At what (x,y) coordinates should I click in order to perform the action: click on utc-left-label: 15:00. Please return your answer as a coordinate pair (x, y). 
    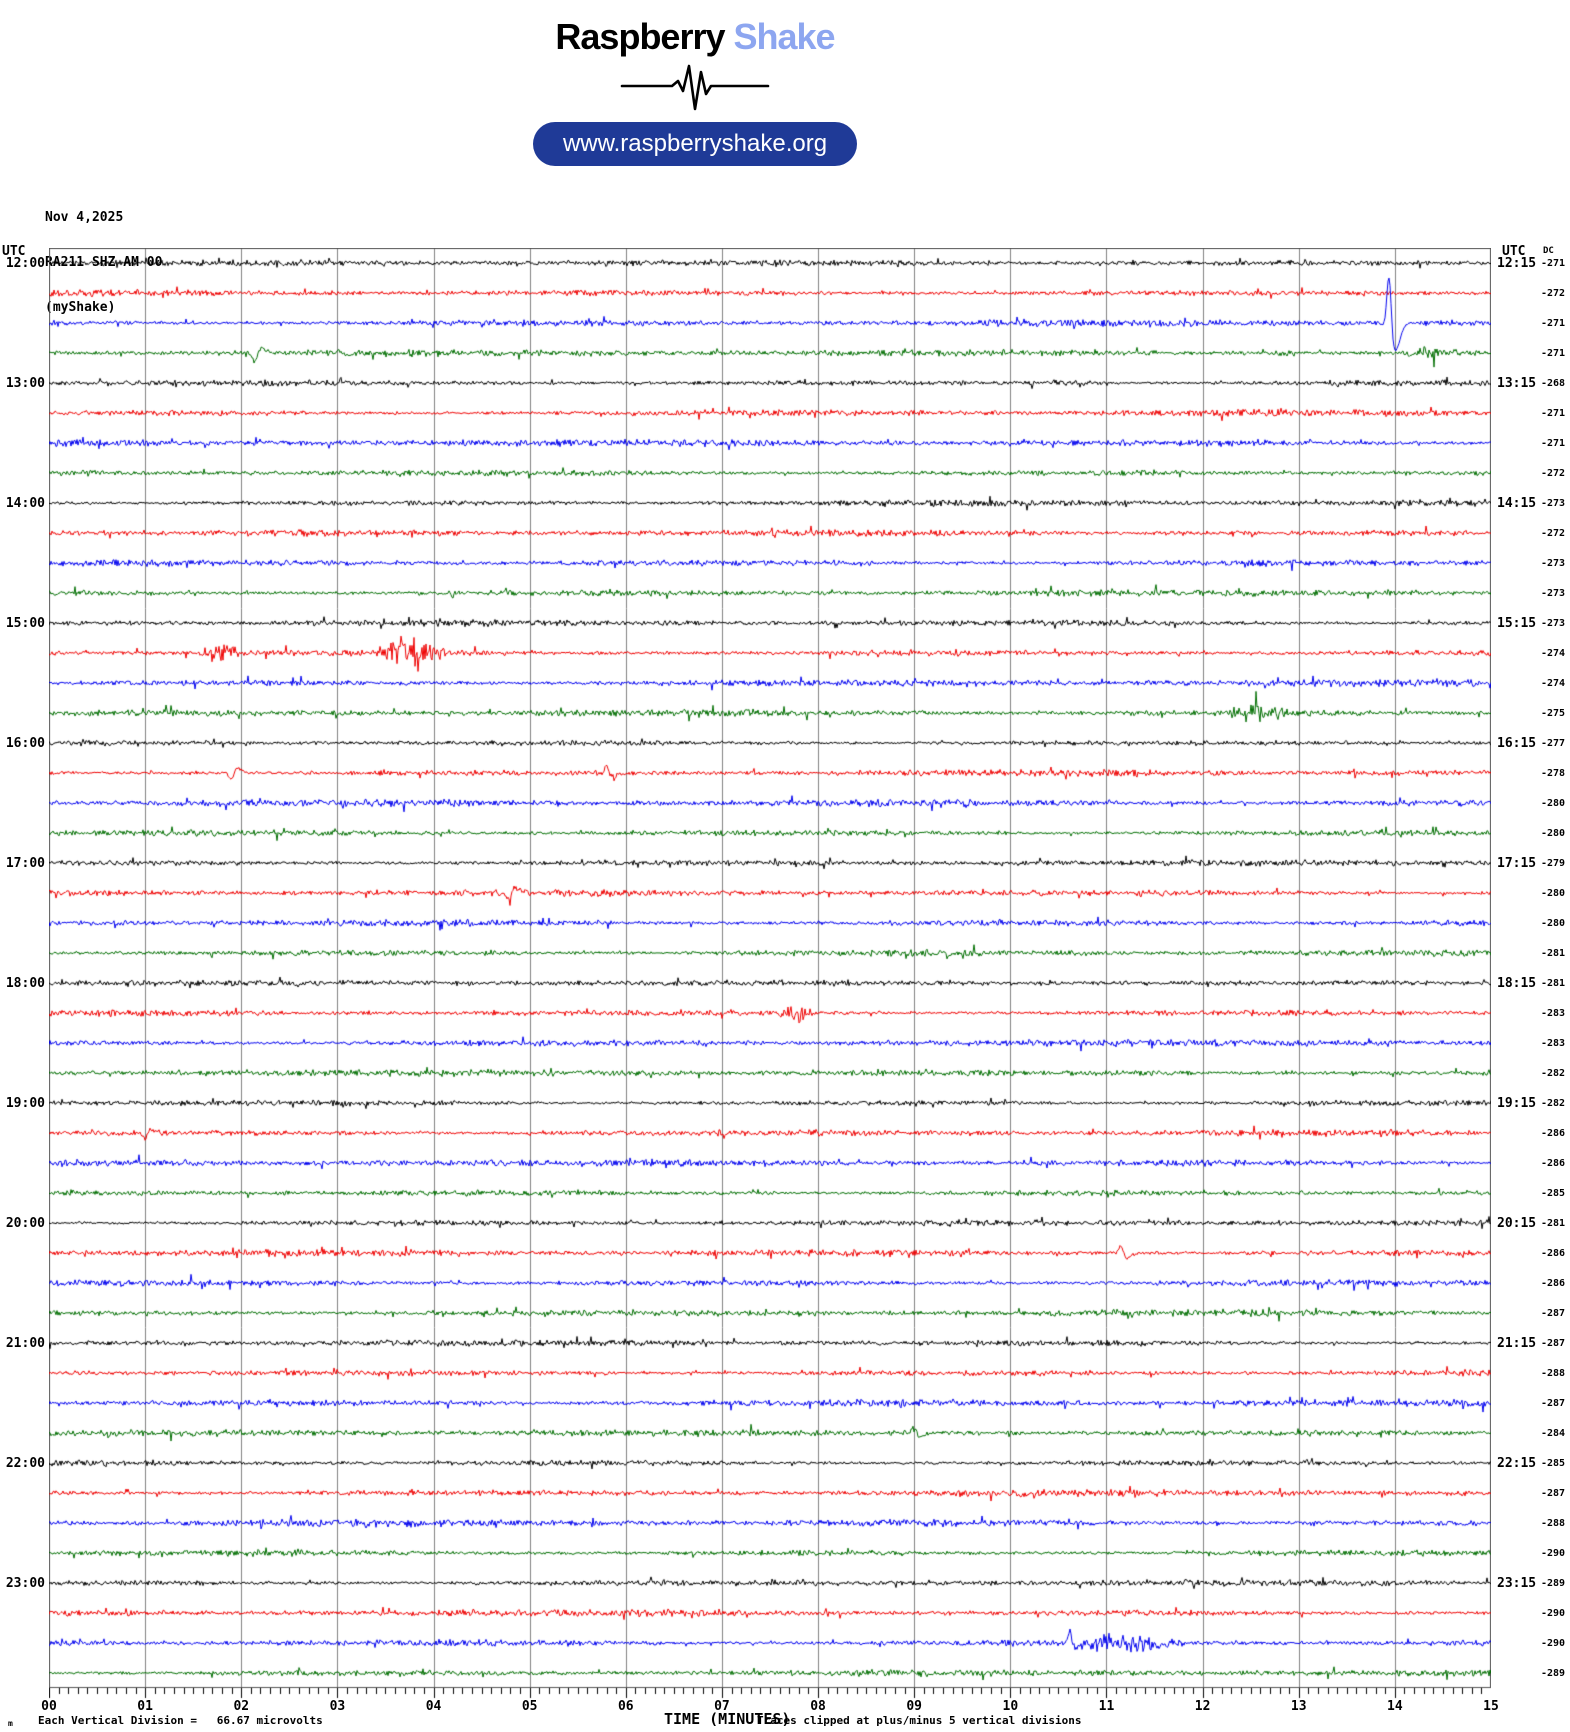
    Looking at the image, I should click on (25, 623).